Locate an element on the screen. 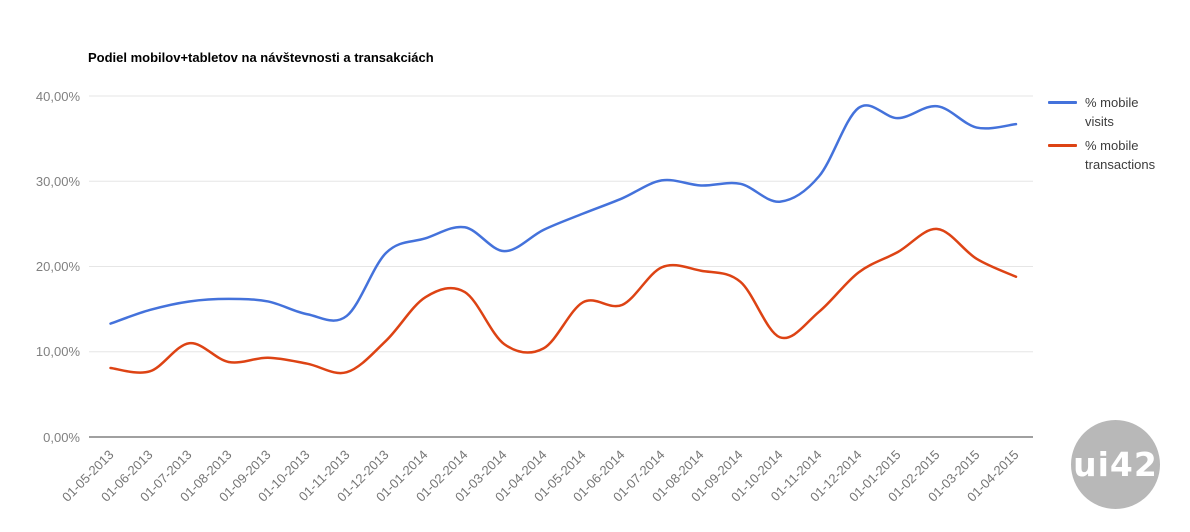 The image size is (1190, 532). ui42-logo: ui42 is located at coordinates (1115, 464).